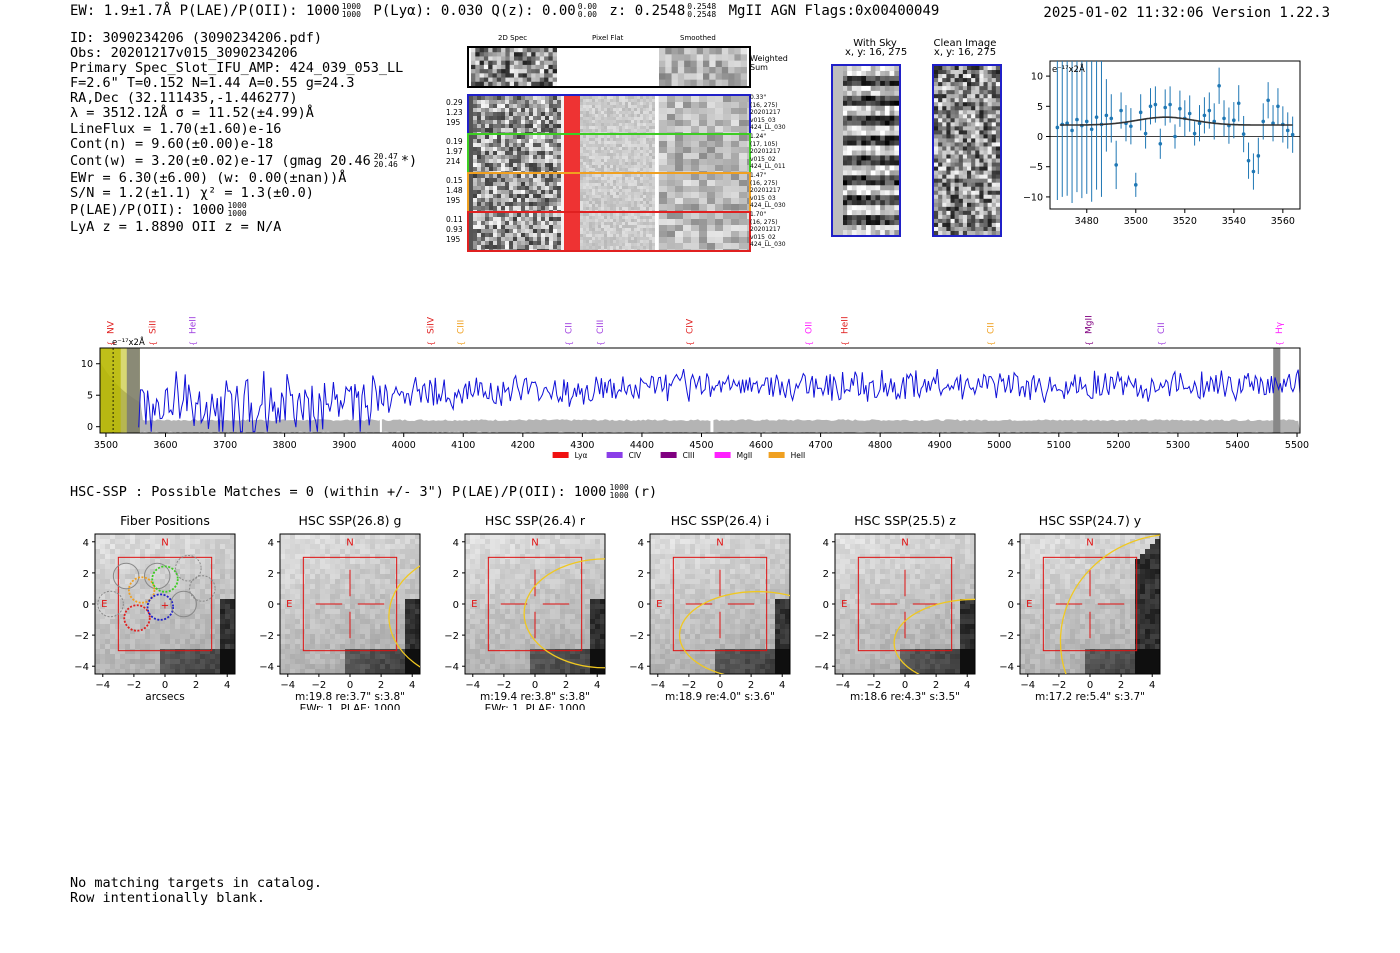 The image size is (1400, 953). Describe the element at coordinates (176, 128) in the screenshot. I see `info-lineflux: LineFlux = 1.70(±1.60)e-16` at that location.